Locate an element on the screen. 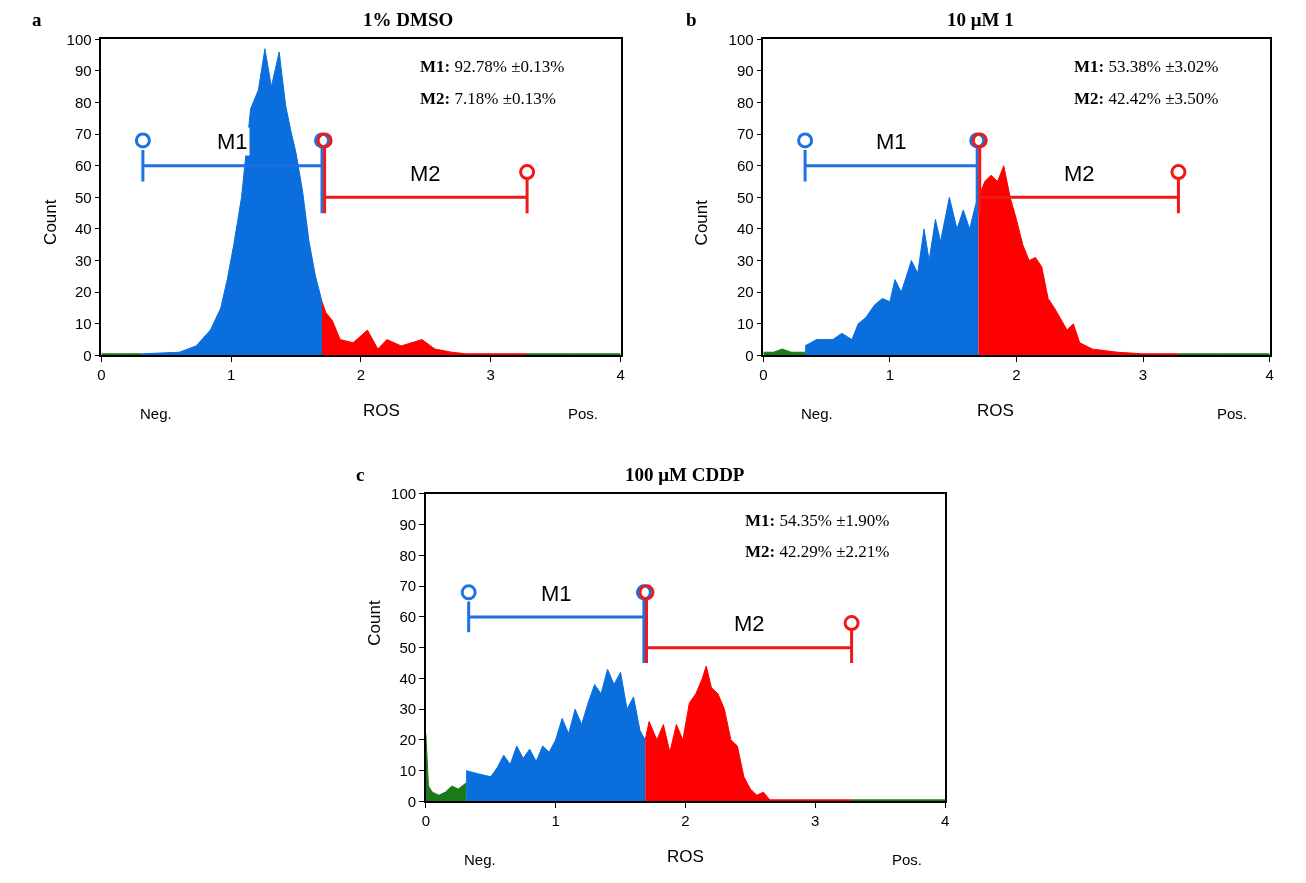 This screenshot has width=1306, height=883. annotation: M1: 92.78% ±0.13% is located at coordinates (492, 66).